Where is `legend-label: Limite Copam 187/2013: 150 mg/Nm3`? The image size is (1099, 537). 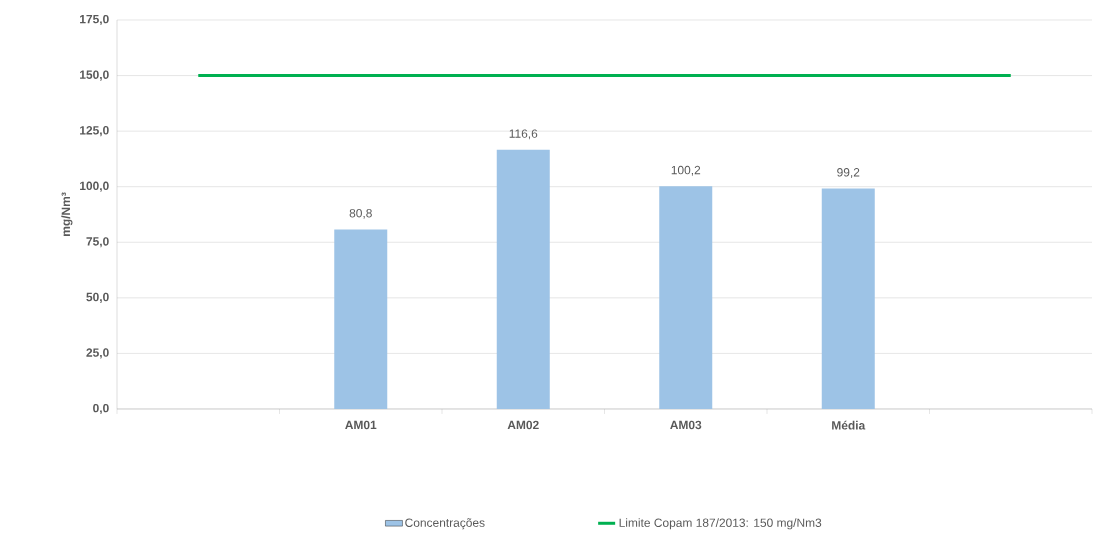 legend-label: Limite Copam 187/2013: 150 mg/Nm3 is located at coordinates (720, 524).